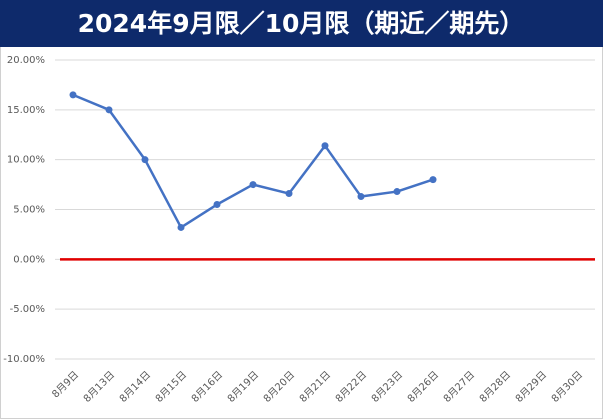 This screenshot has height=419, width=603. What do you see at coordinates (24, 359) in the screenshot?
I see `y-tick-label: -10.00%` at bounding box center [24, 359].